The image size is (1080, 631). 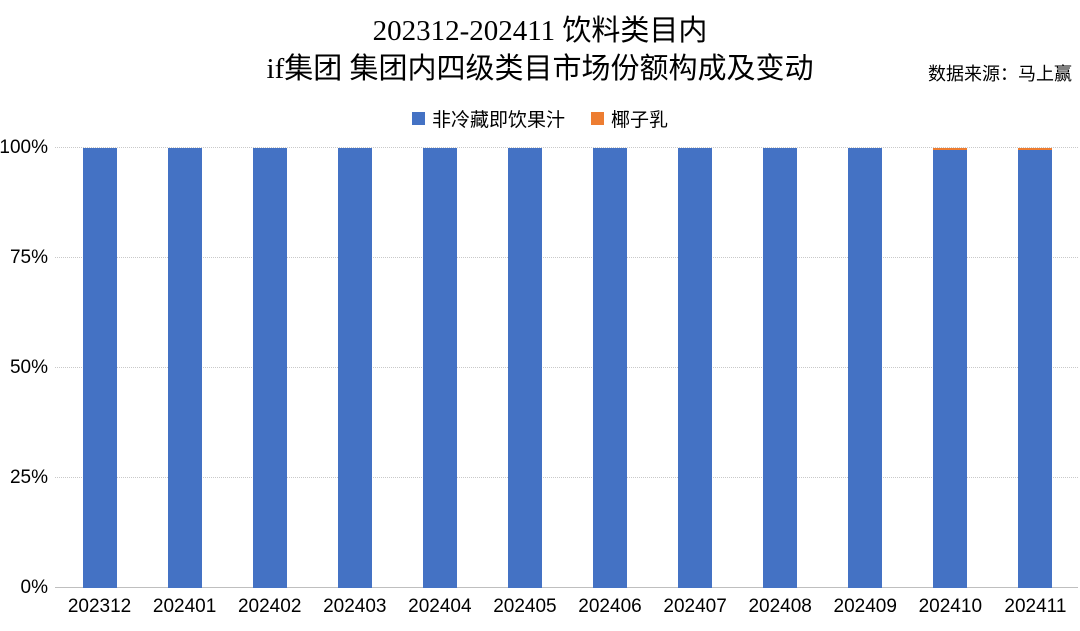 I want to click on legend-swatch-orange-icon, so click(x=597, y=118).